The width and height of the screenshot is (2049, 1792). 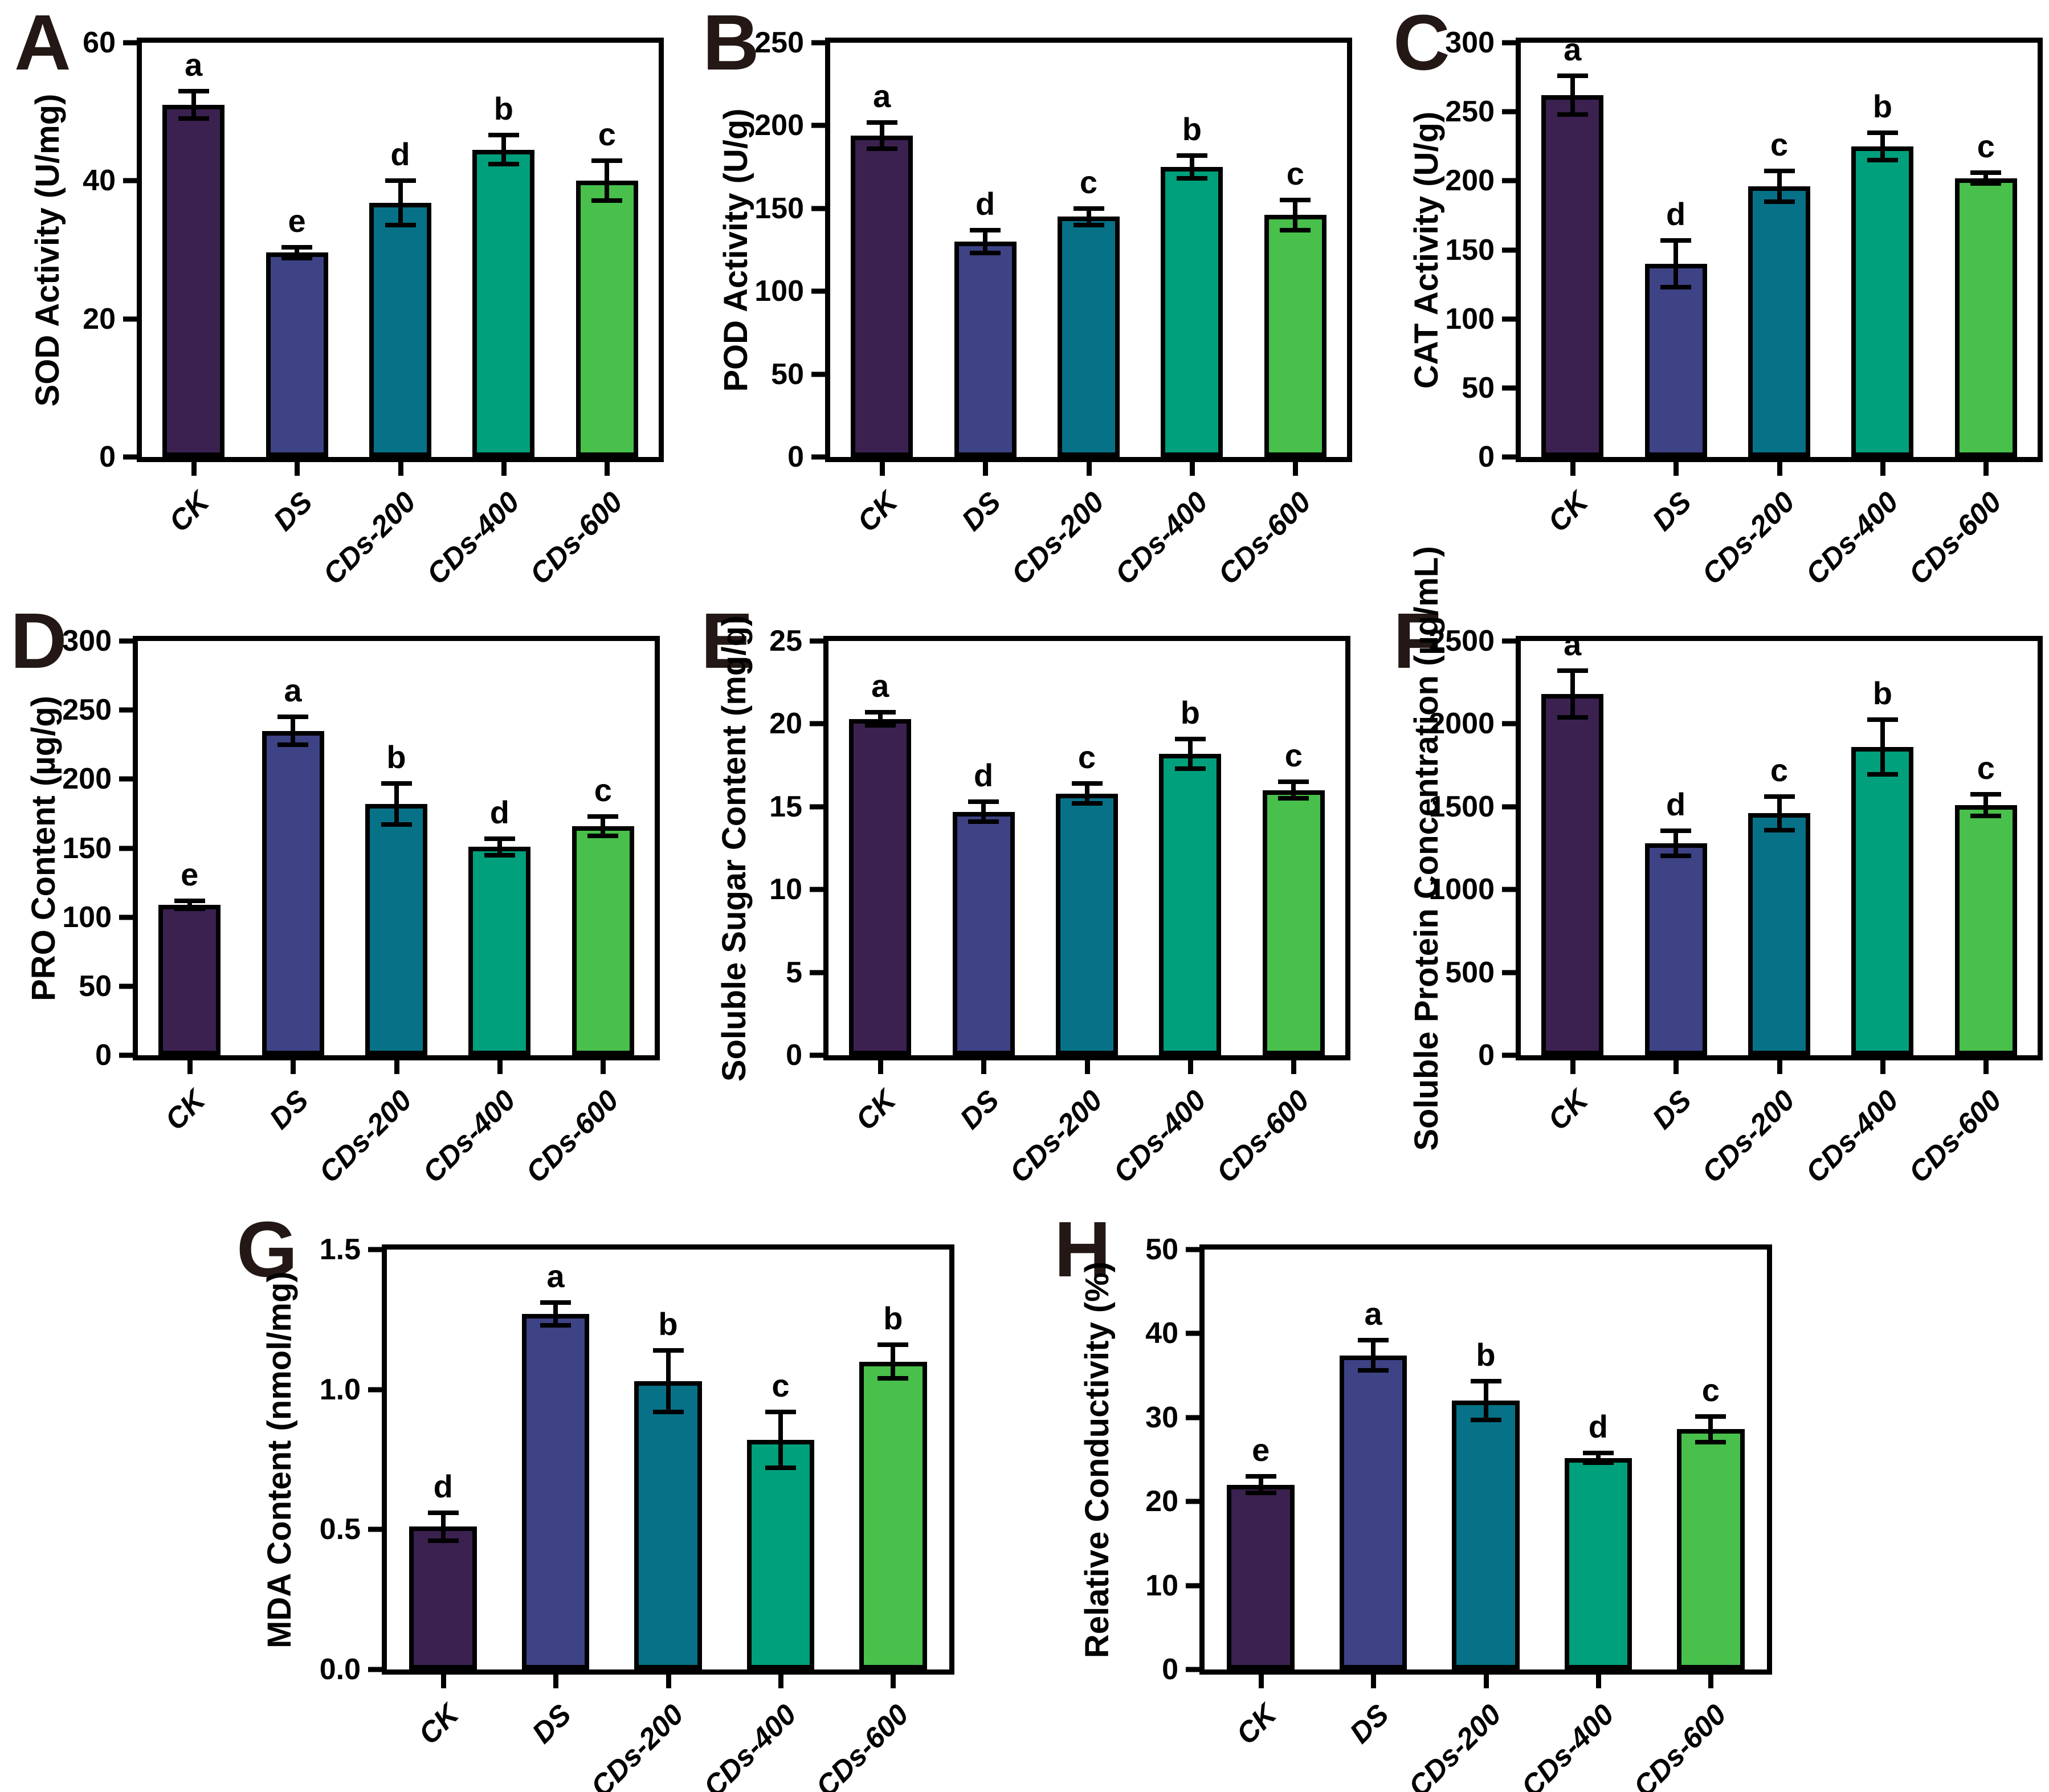 I want to click on y-tick-label: 40, so click(x=1161, y=1333).